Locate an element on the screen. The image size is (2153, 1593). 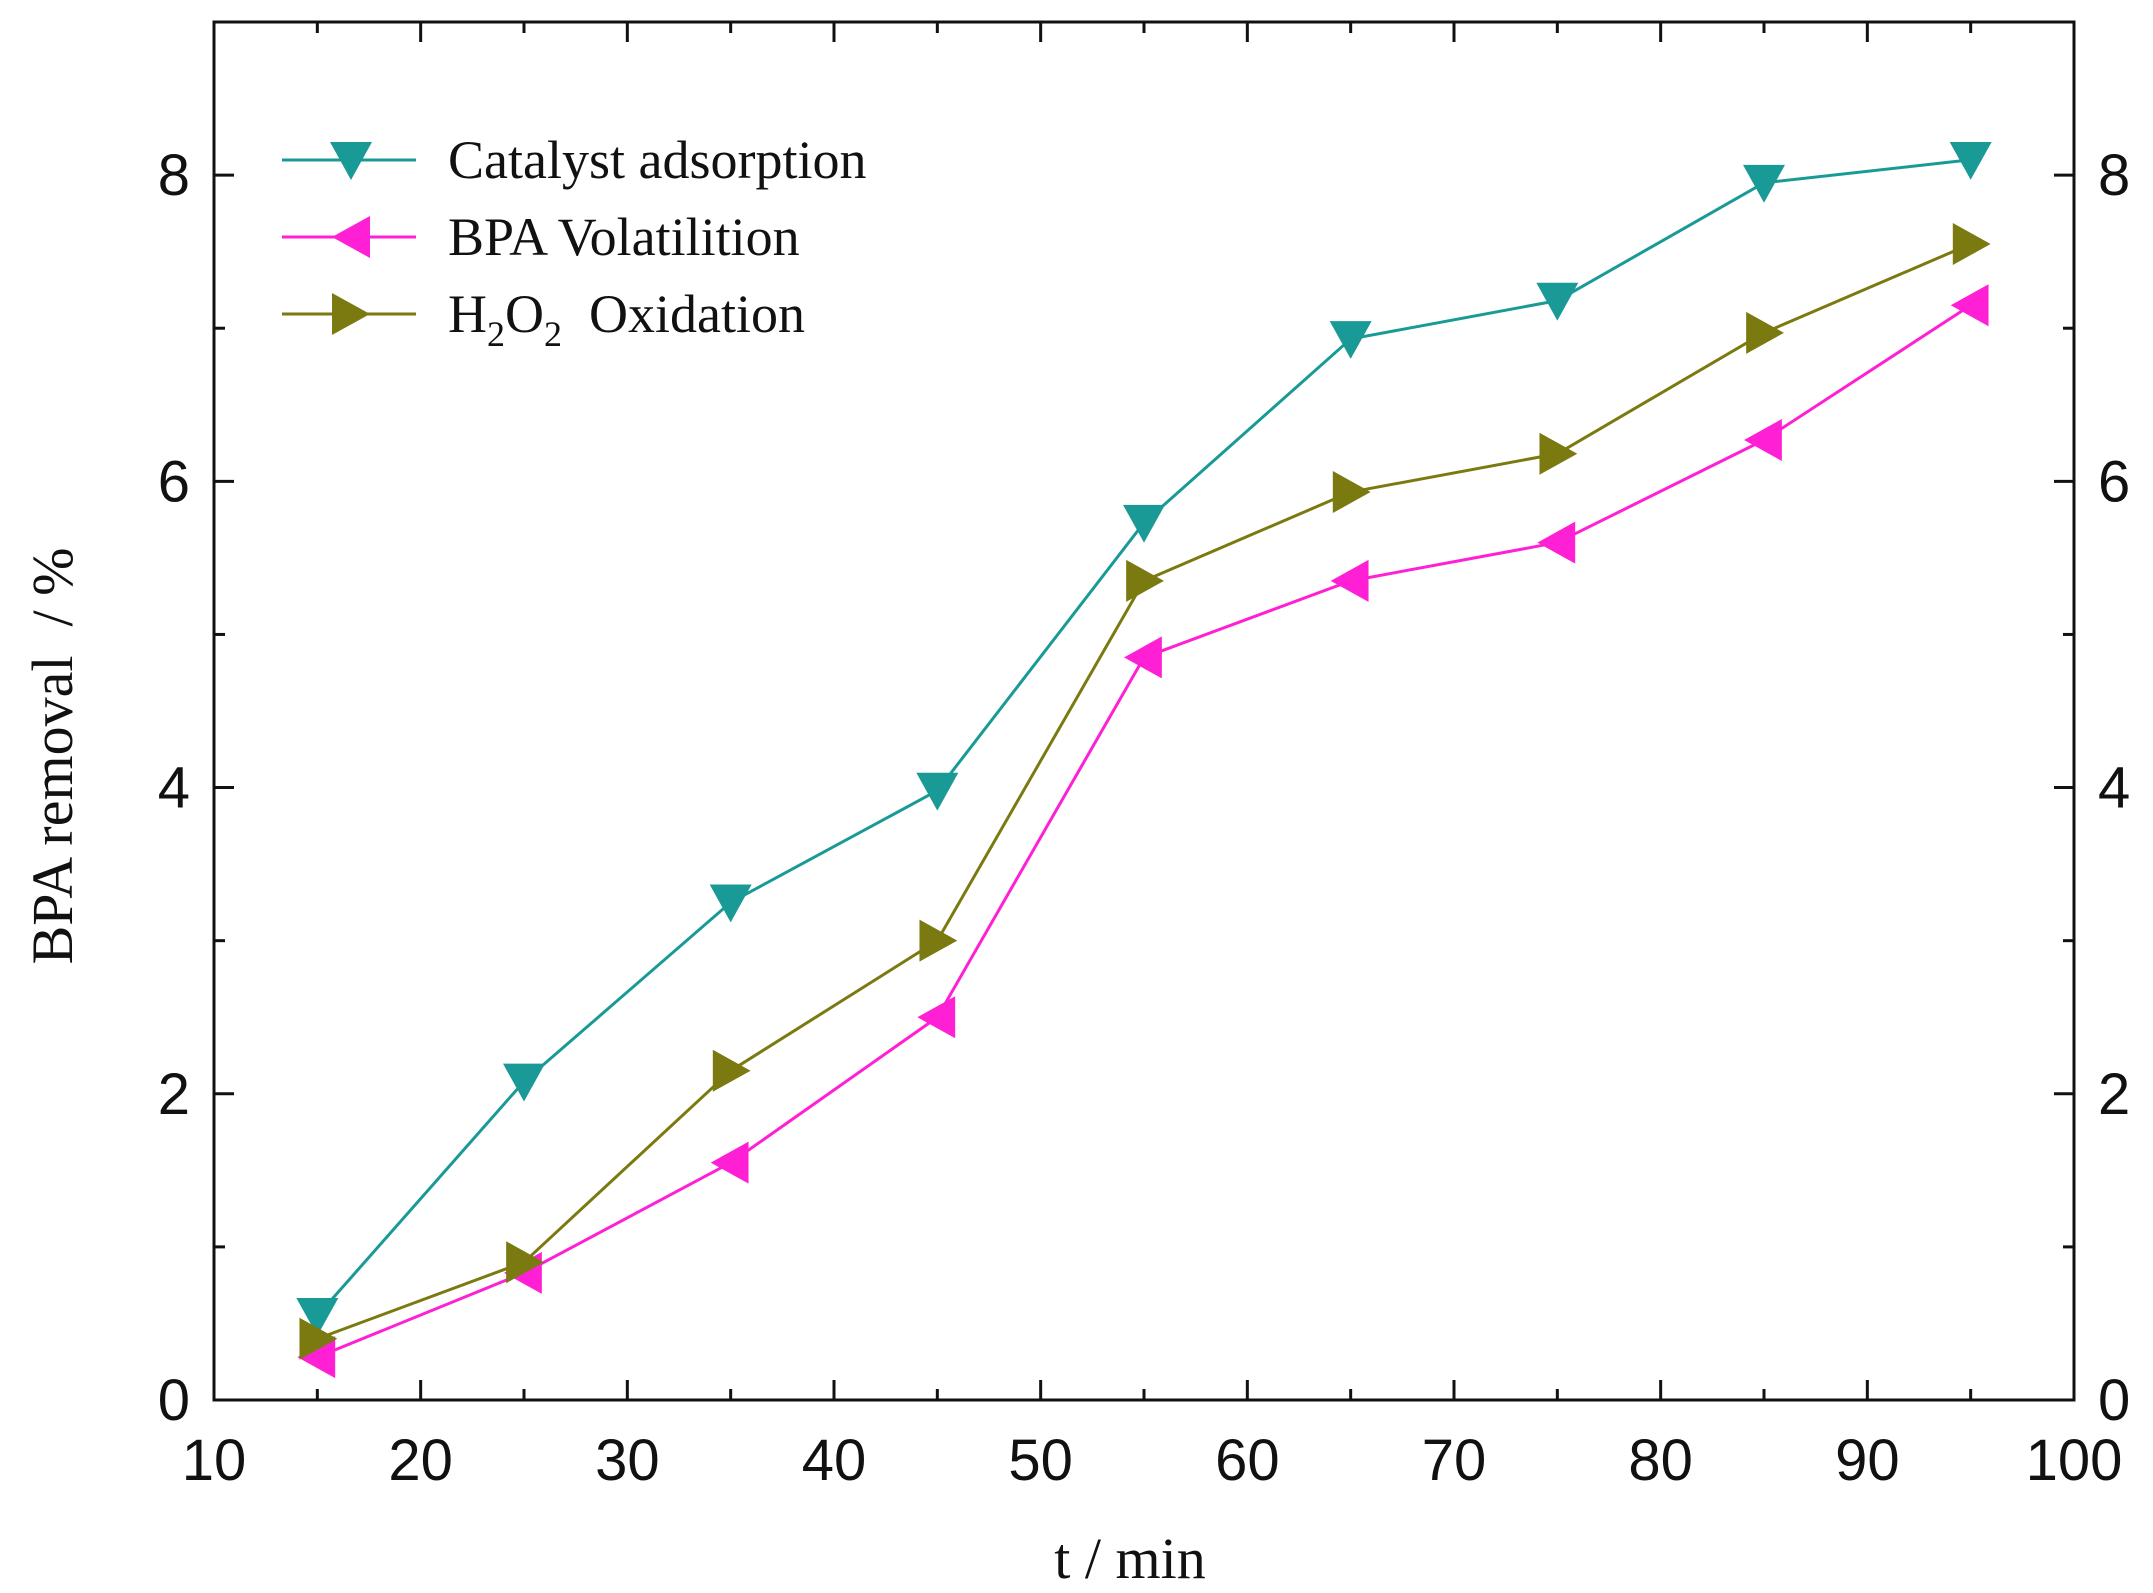
legend-entry-catalyst: Catalyst adsorption is located at coordinates (574, 160).